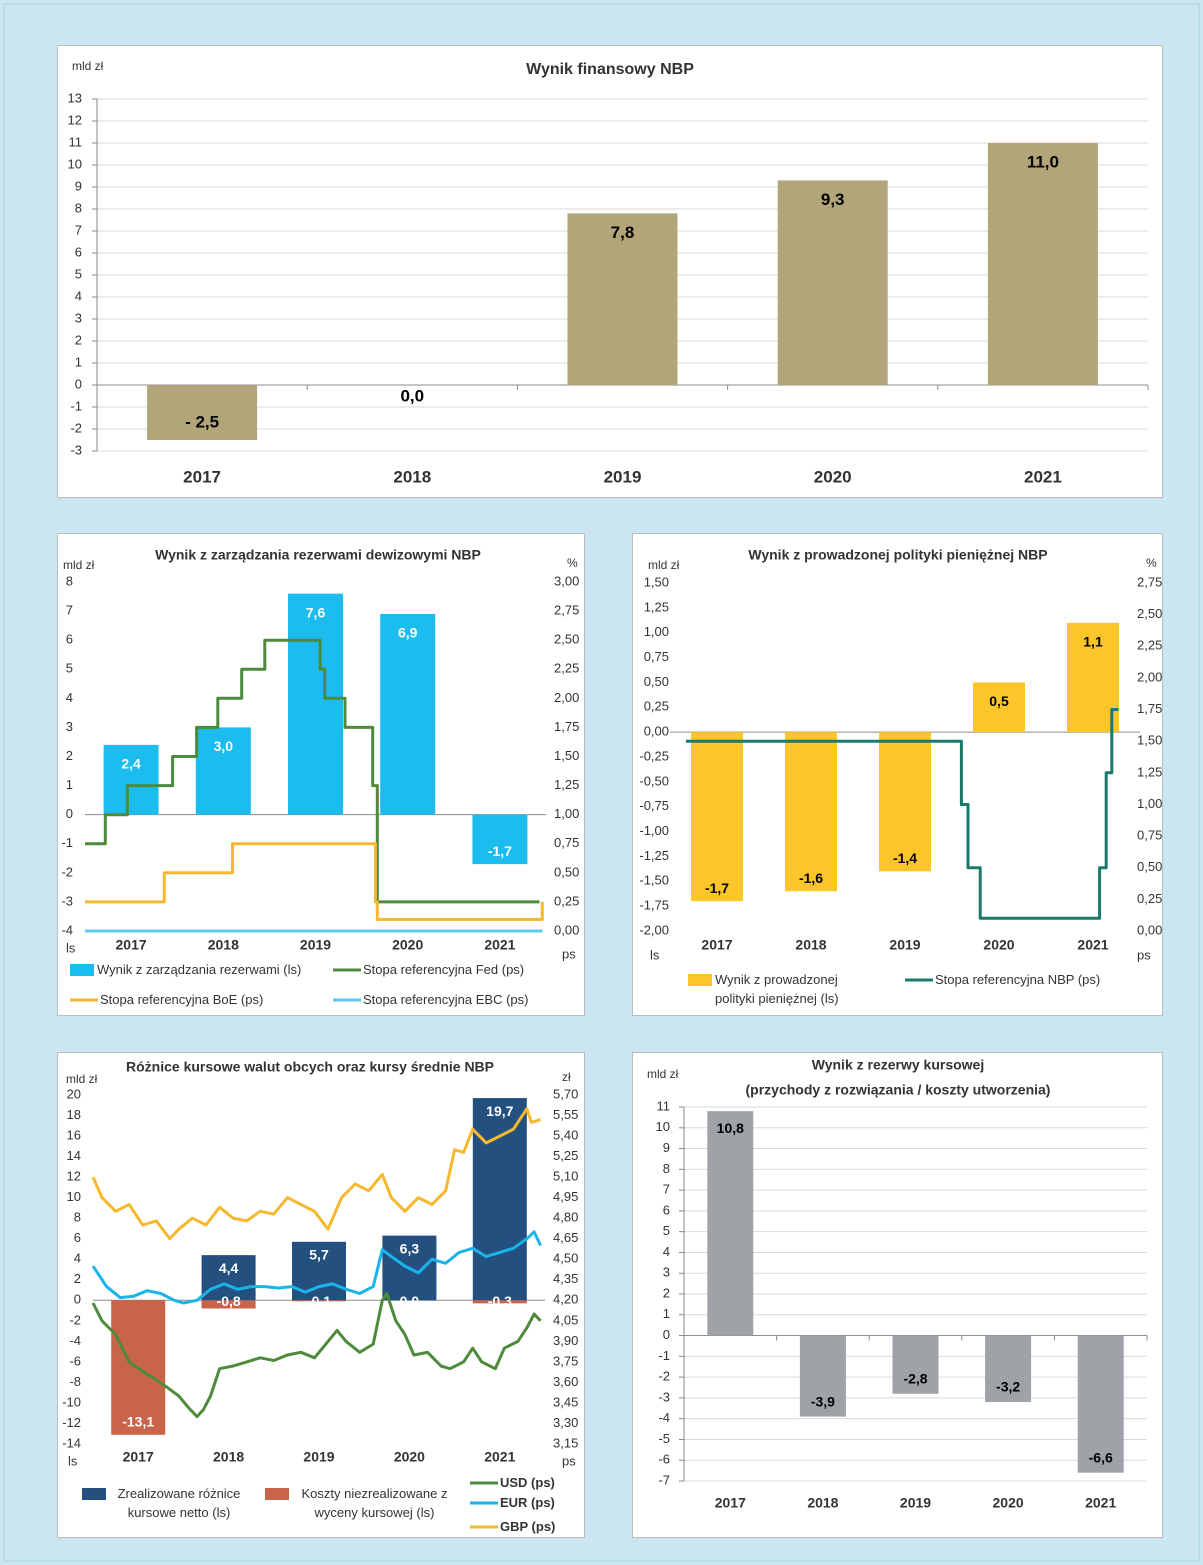  What do you see at coordinates (74, 1176) in the screenshot?
I see `y-tick-label: 12` at bounding box center [74, 1176].